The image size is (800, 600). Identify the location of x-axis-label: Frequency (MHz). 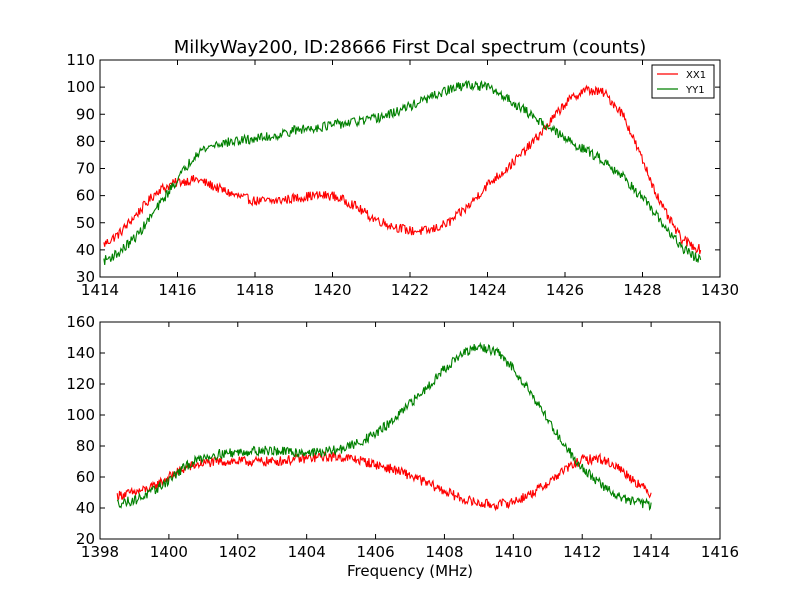
(410, 571).